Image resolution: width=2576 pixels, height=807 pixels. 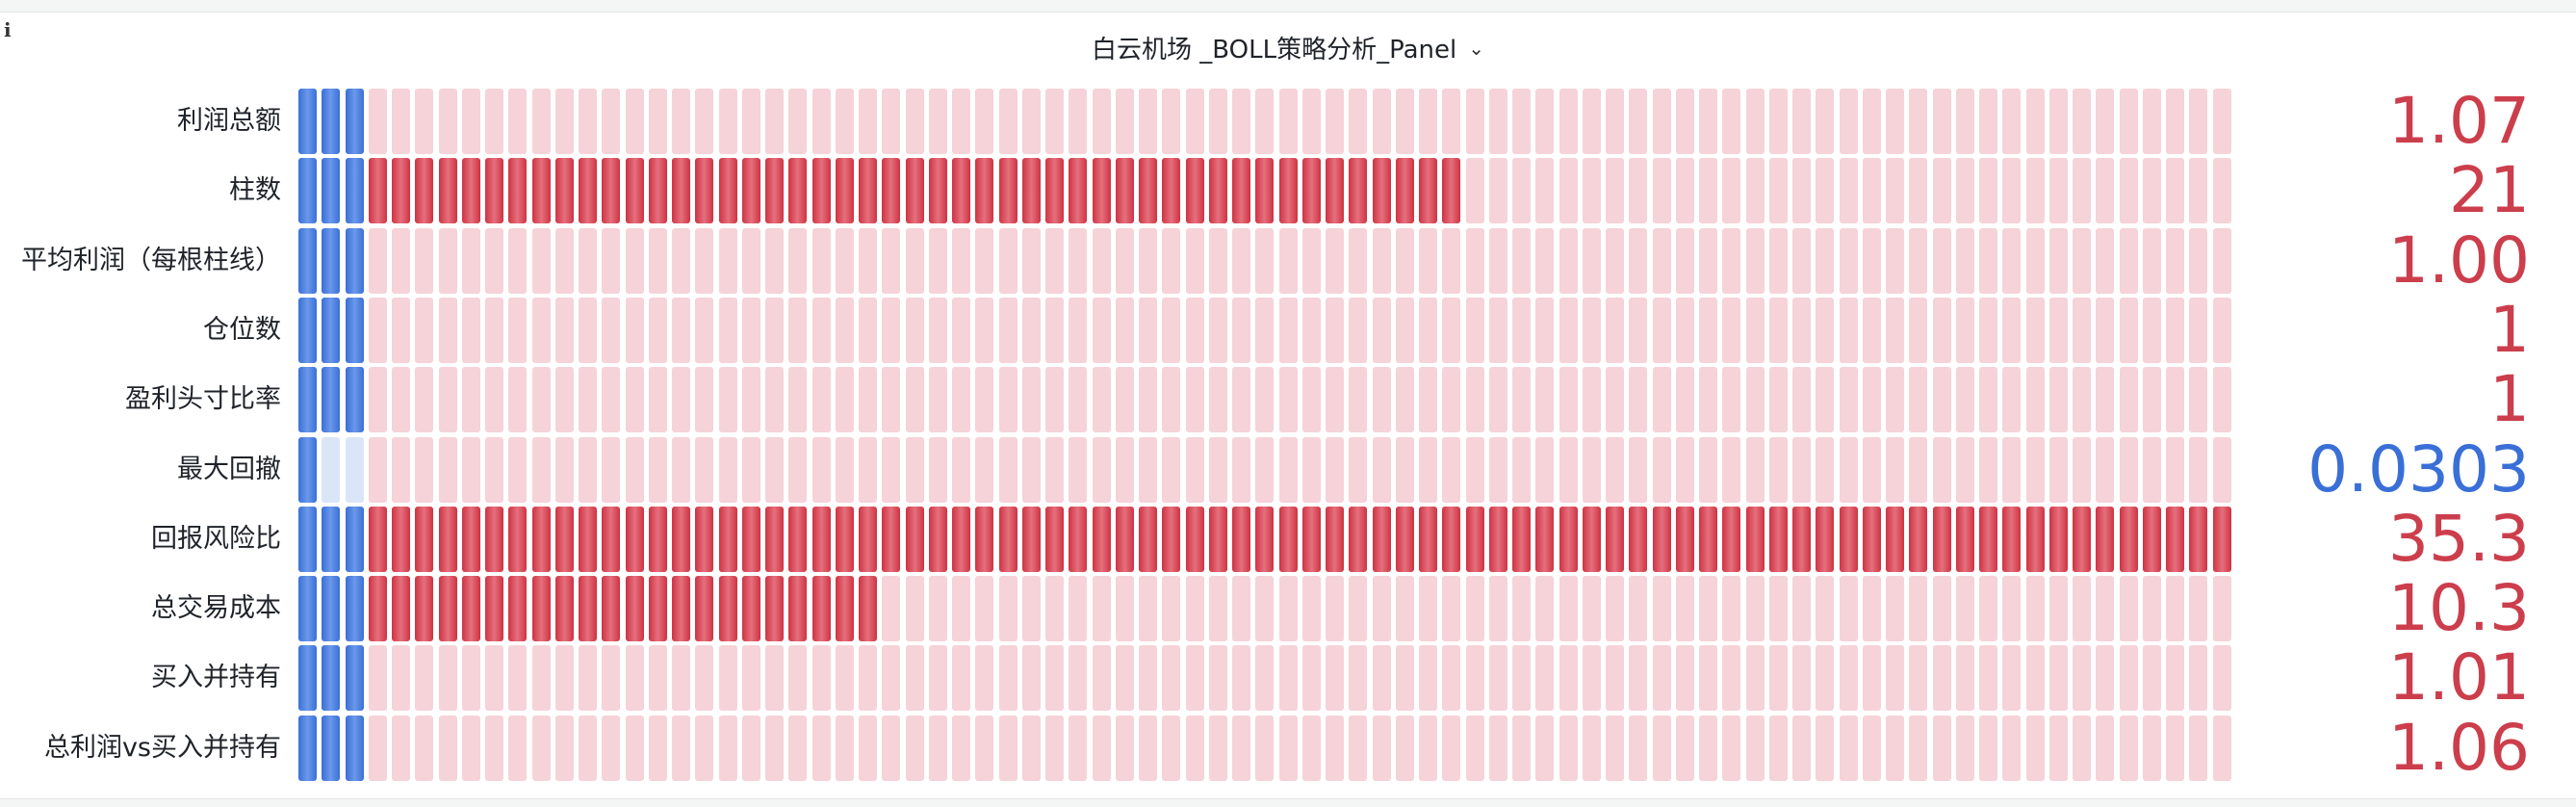 I want to click on panel-title: 白云机场 _BOLL策略分析_Panel, so click(x=1275, y=50).